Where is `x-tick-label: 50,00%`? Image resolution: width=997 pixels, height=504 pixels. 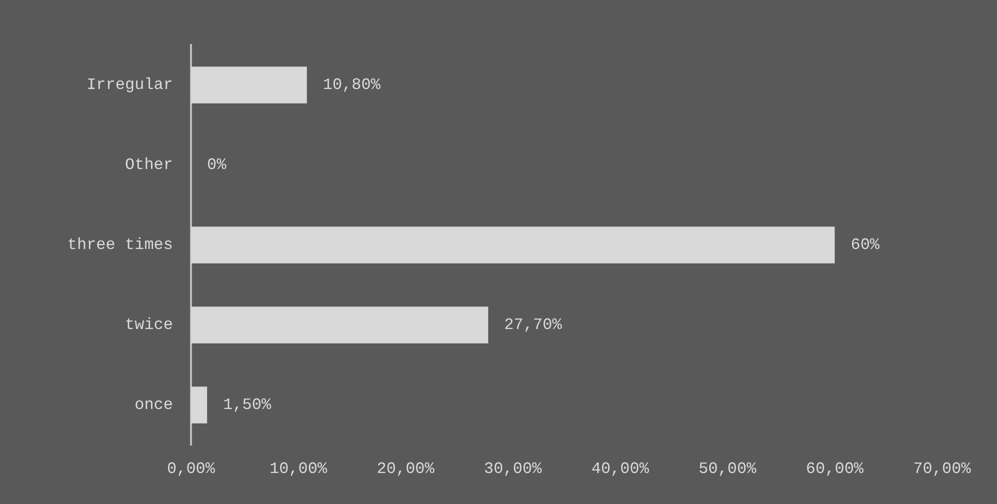
x-tick-label: 50,00% is located at coordinates (727, 469).